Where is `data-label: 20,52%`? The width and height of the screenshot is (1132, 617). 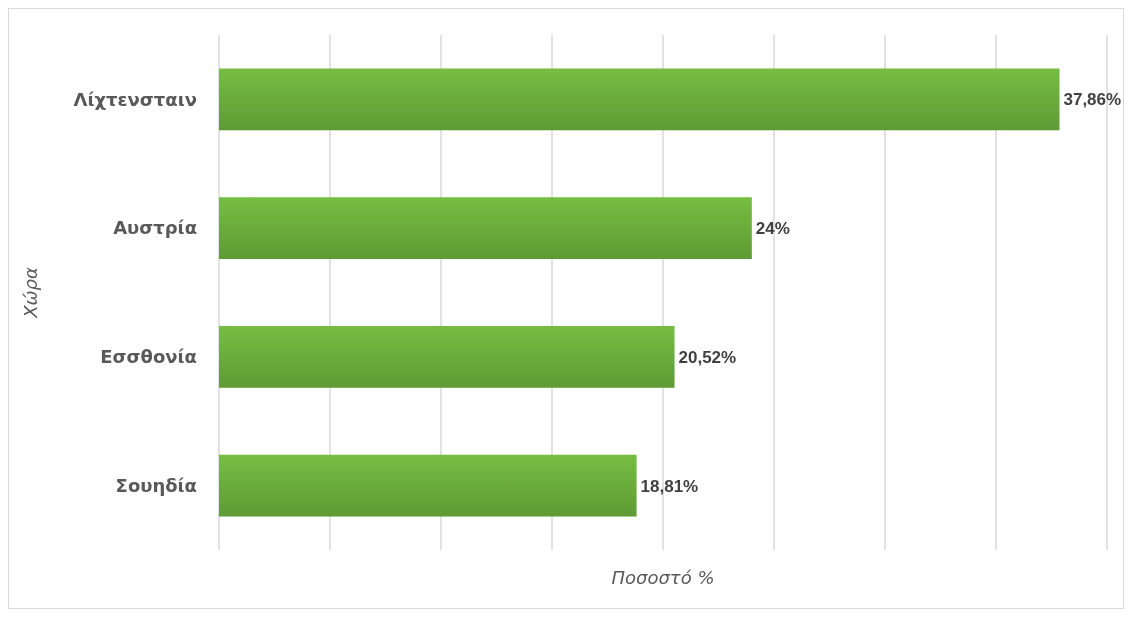
data-label: 20,52% is located at coordinates (707, 357).